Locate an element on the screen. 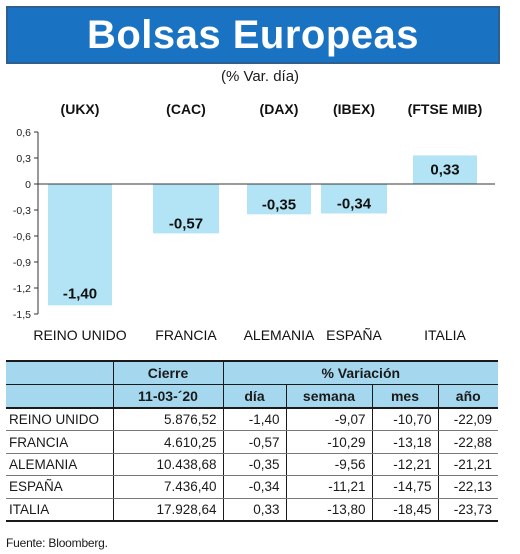  row-dia: -1,40 is located at coordinates (254, 420).